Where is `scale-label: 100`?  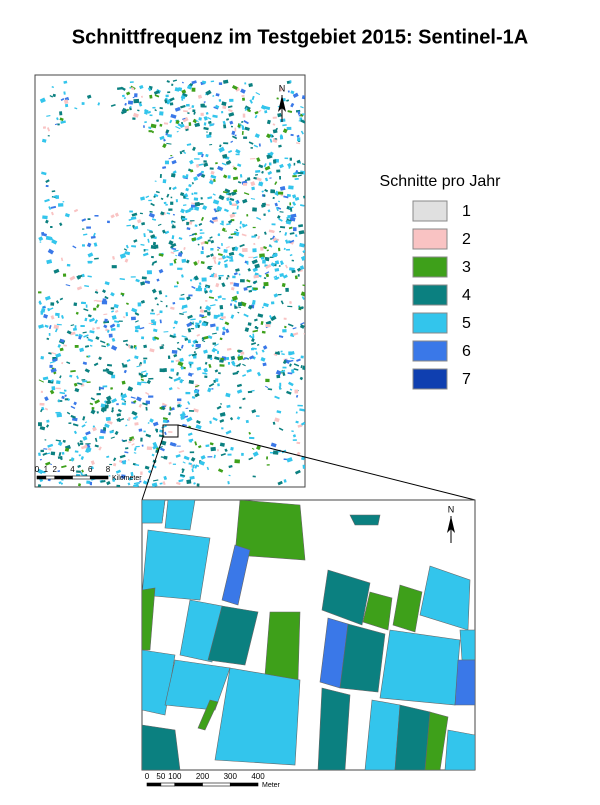
scale-label: 100 is located at coordinates (175, 776).